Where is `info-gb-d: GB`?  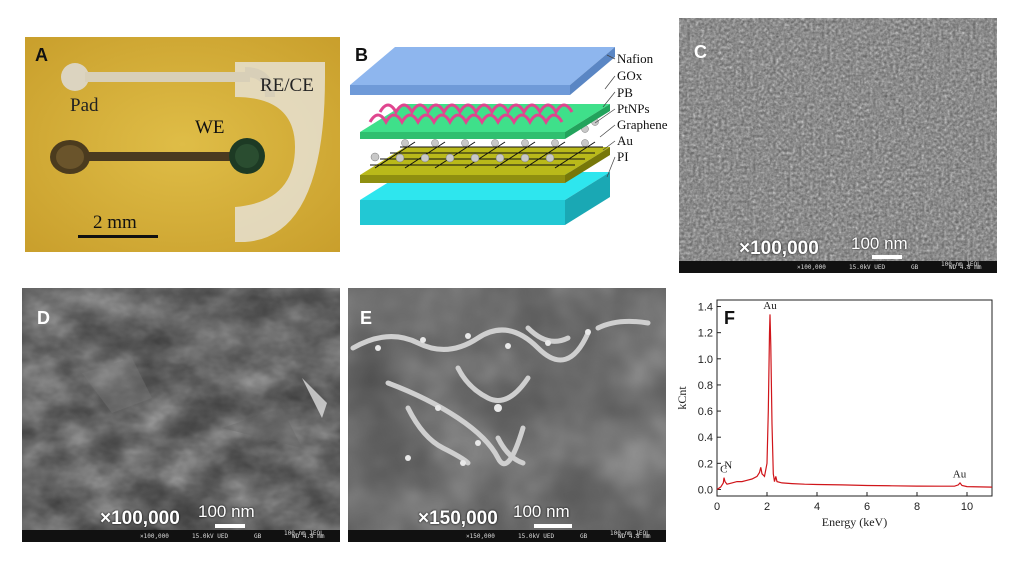 info-gb-d: GB is located at coordinates (258, 536).